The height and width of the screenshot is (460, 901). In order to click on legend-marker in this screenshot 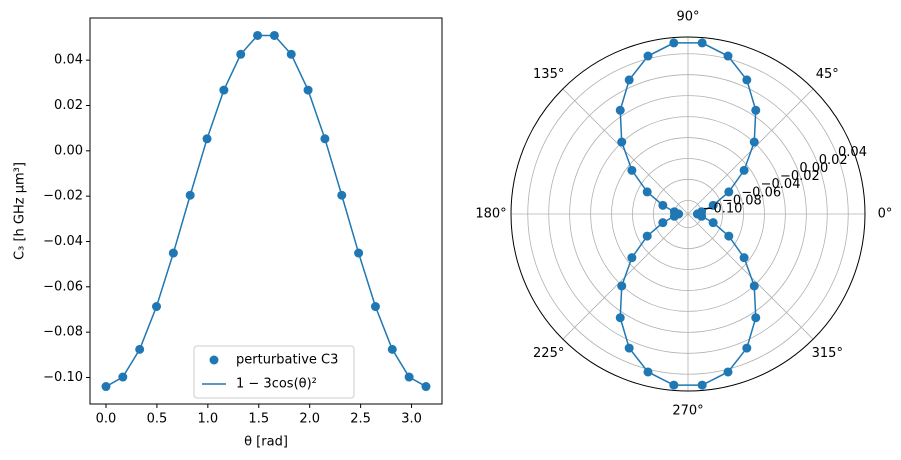, I will do `click(214, 360)`.